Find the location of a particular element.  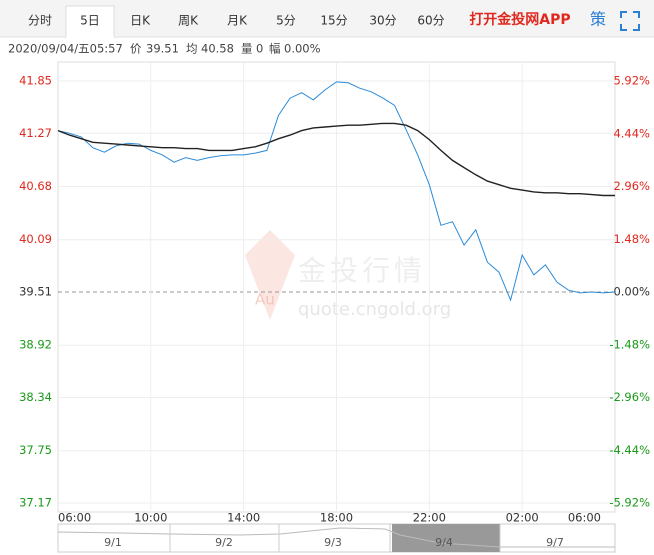

tab: 周K is located at coordinates (188, 21).